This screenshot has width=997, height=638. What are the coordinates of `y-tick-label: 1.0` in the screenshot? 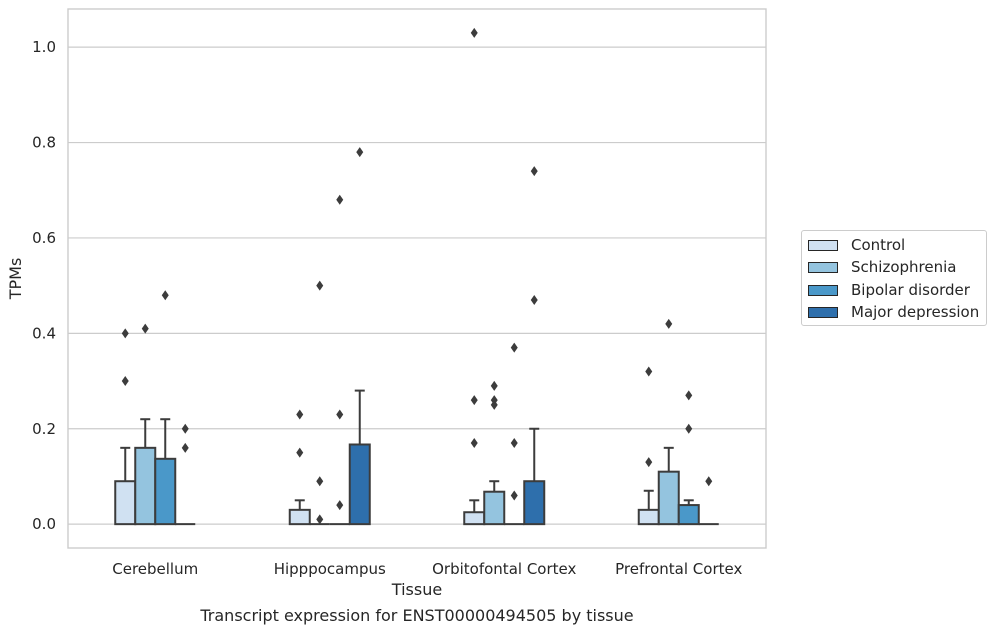 It's located at (44, 47).